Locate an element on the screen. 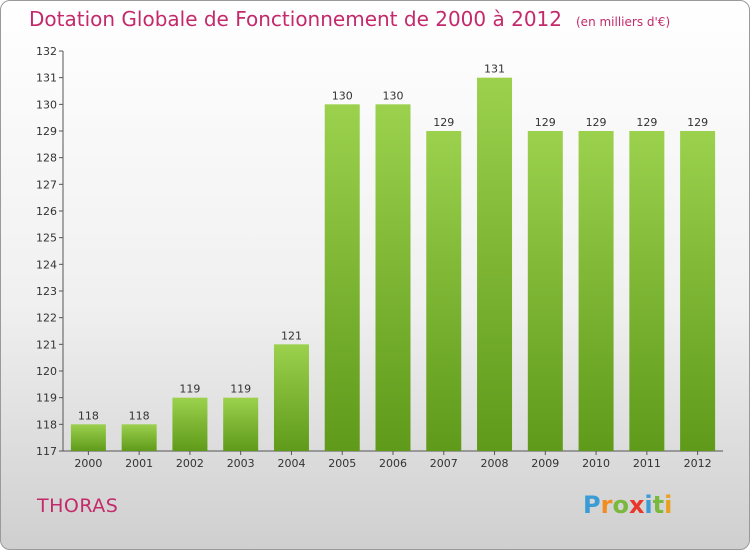 This screenshot has height=550, width=750. logo-letter: t is located at coordinates (658, 505).